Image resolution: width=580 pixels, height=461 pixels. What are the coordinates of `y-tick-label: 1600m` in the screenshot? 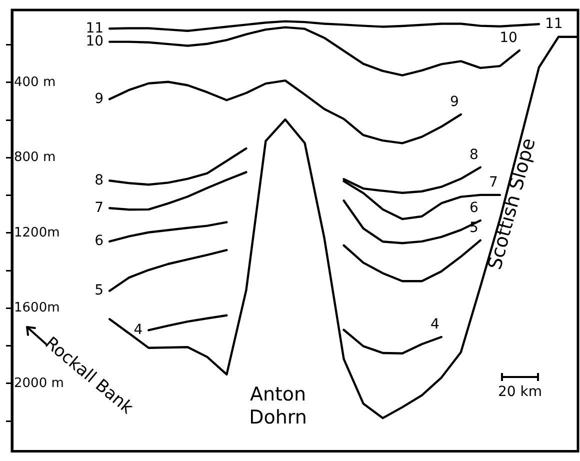 It's located at (37, 308).